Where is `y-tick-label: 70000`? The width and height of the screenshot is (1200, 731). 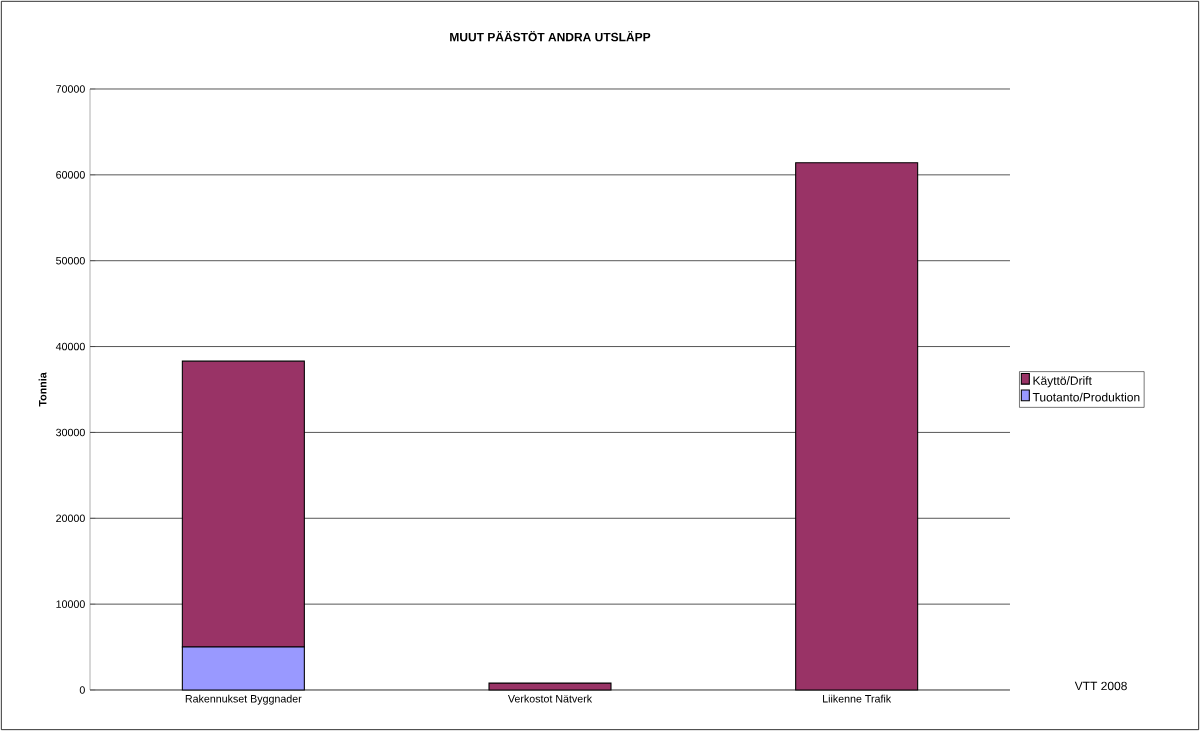
y-tick-label: 70000 is located at coordinates (70, 89).